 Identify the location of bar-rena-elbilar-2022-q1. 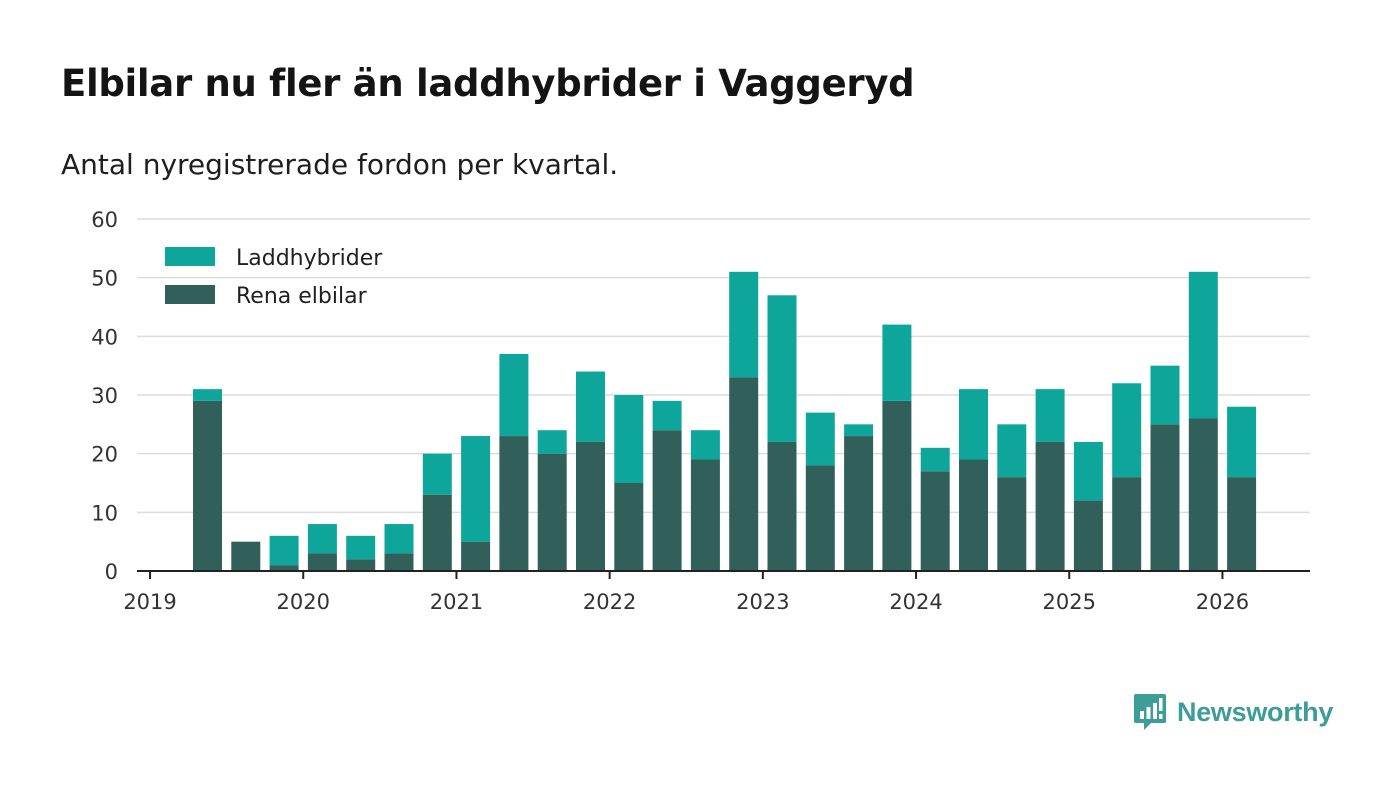
(629, 527).